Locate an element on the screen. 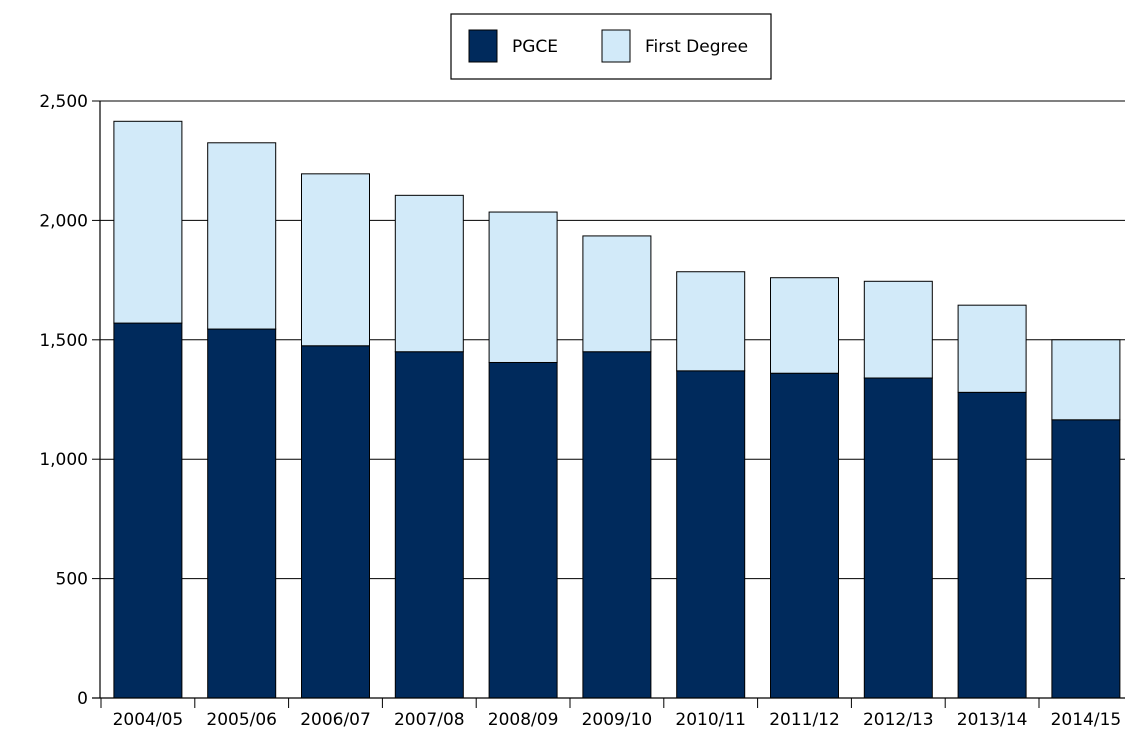  x-tick-label: 2004/05 is located at coordinates (148, 720).